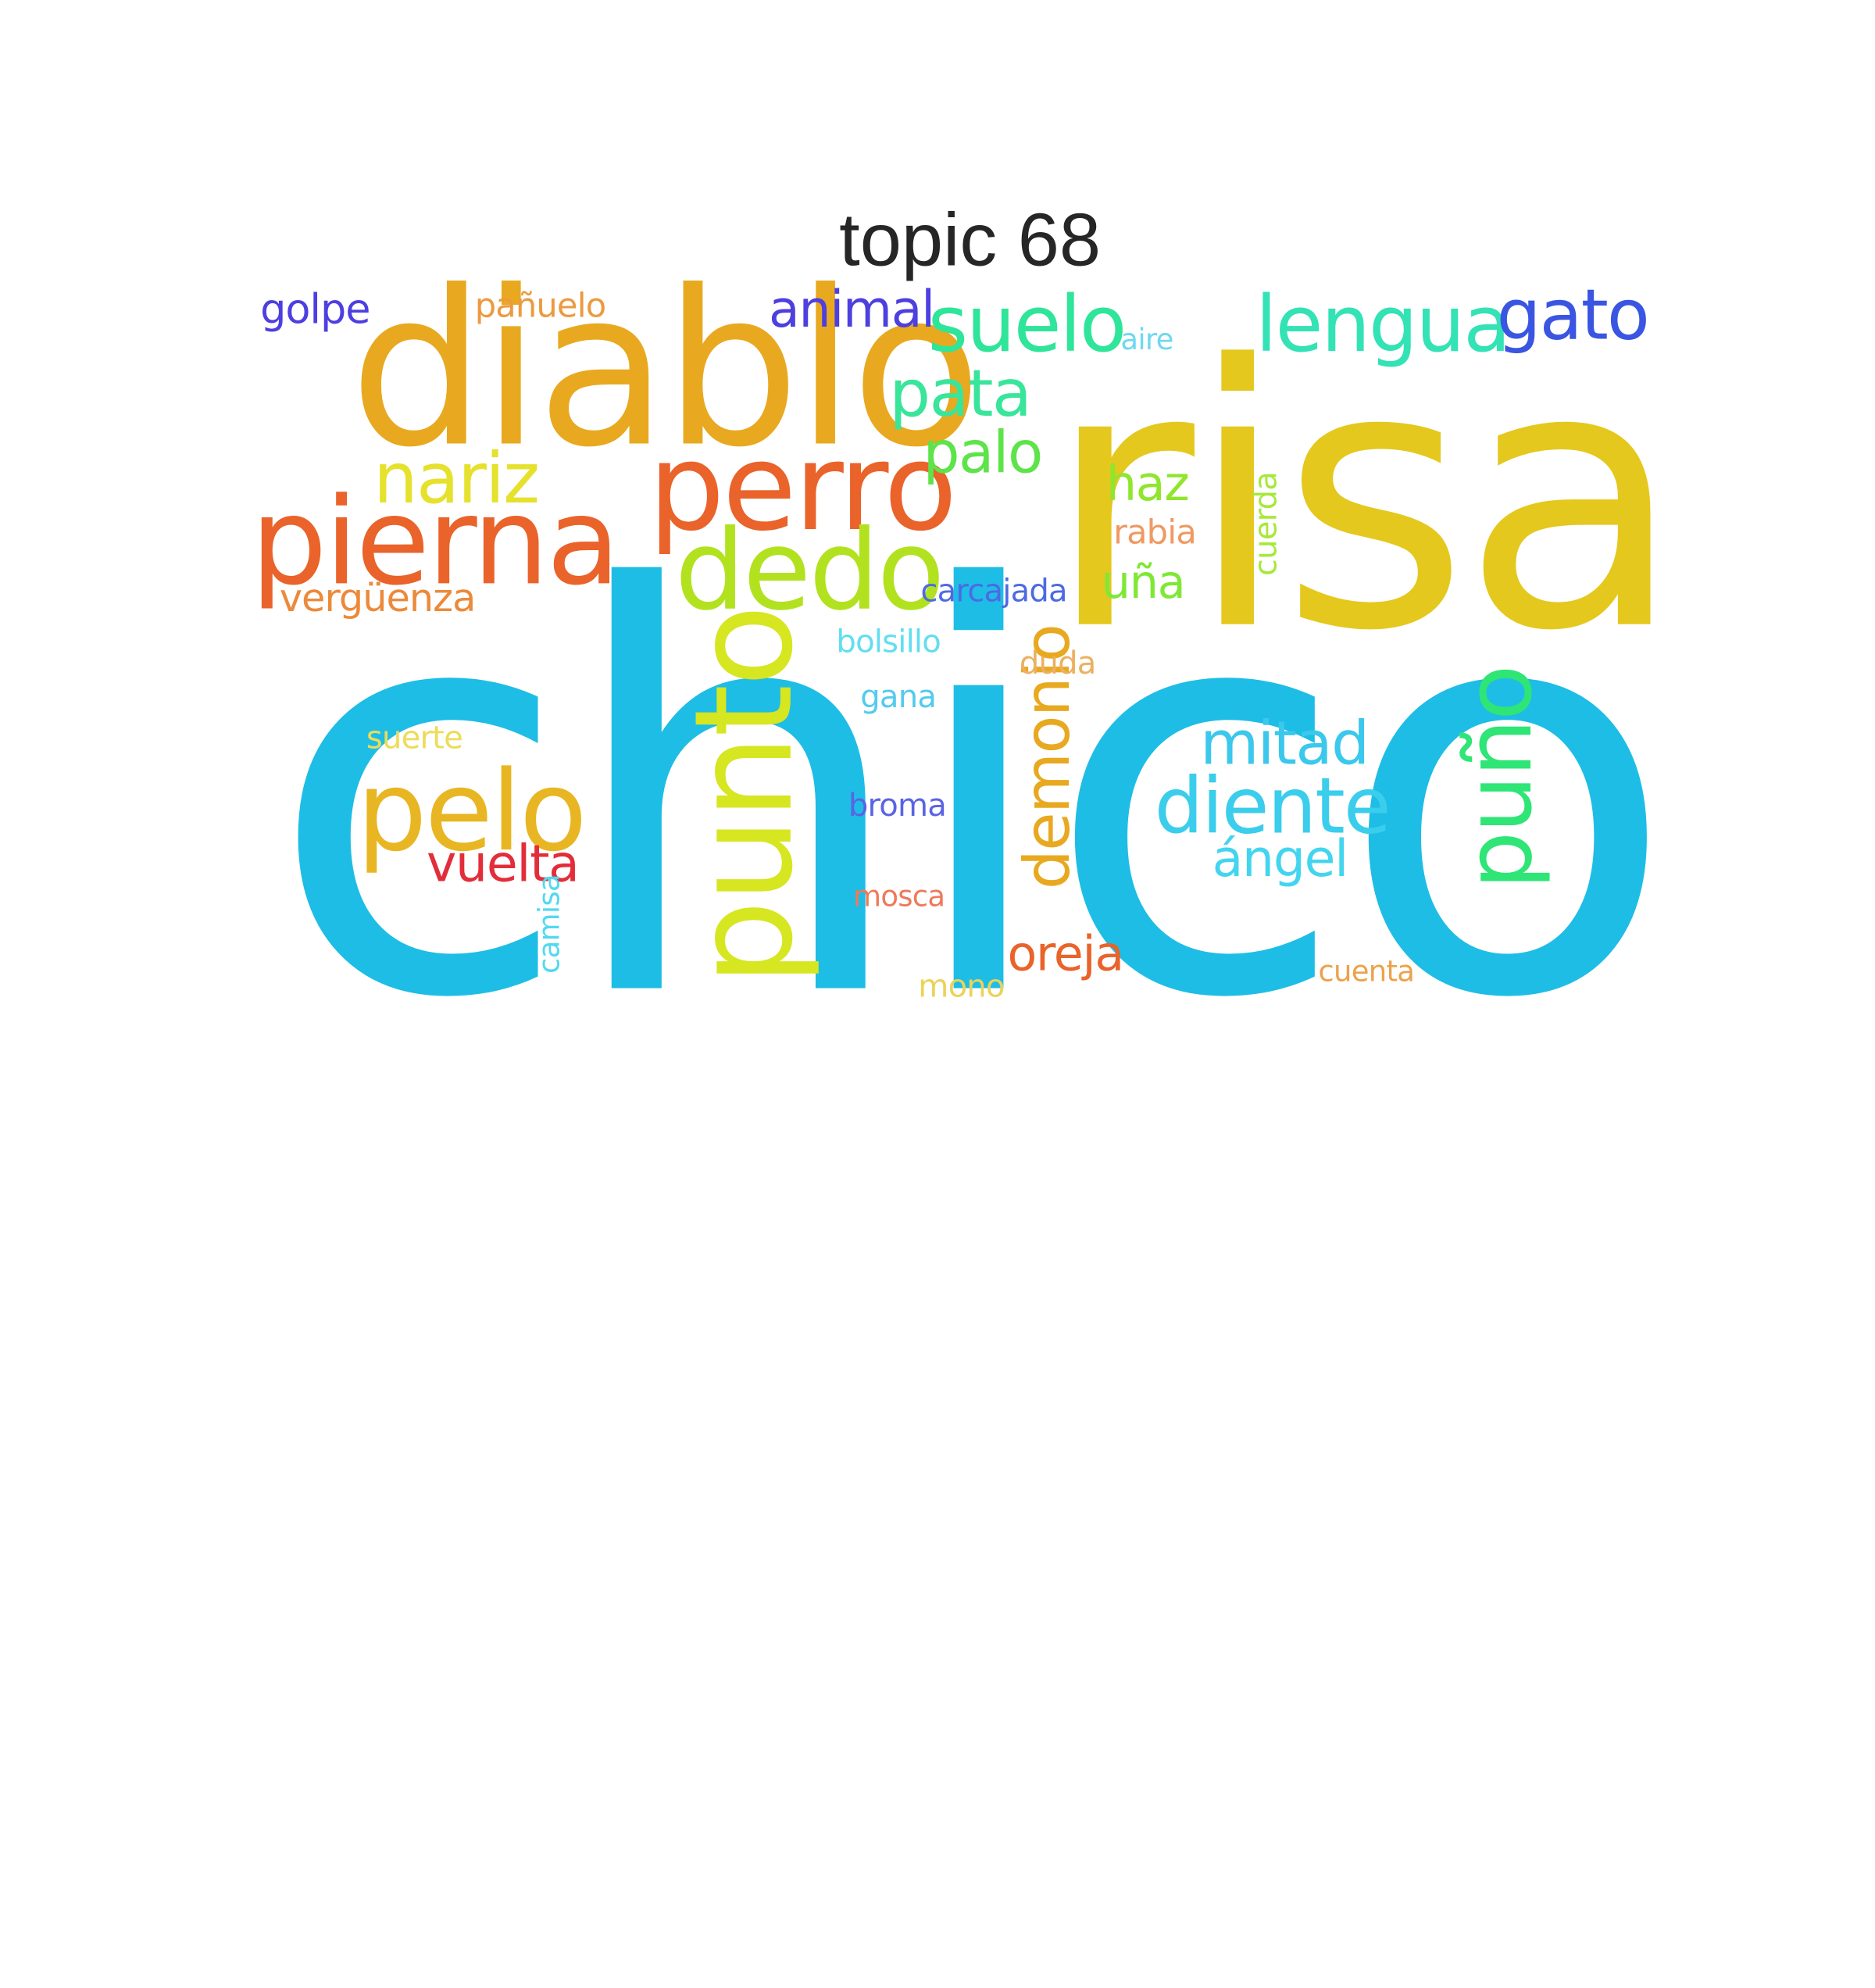 This screenshot has height=1988, width=1875. I want to click on word-suerte: suerte, so click(415, 738).